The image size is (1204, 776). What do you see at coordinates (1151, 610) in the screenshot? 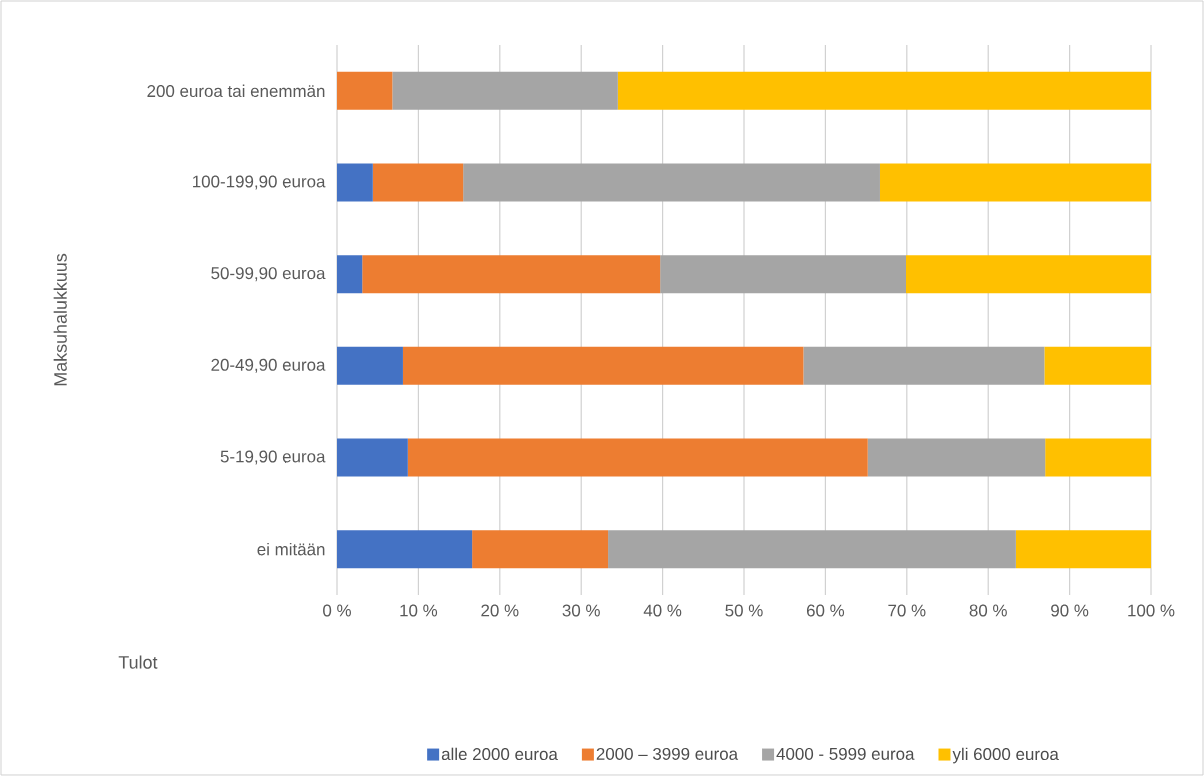
I see `x-tick-label: 100 %` at bounding box center [1151, 610].